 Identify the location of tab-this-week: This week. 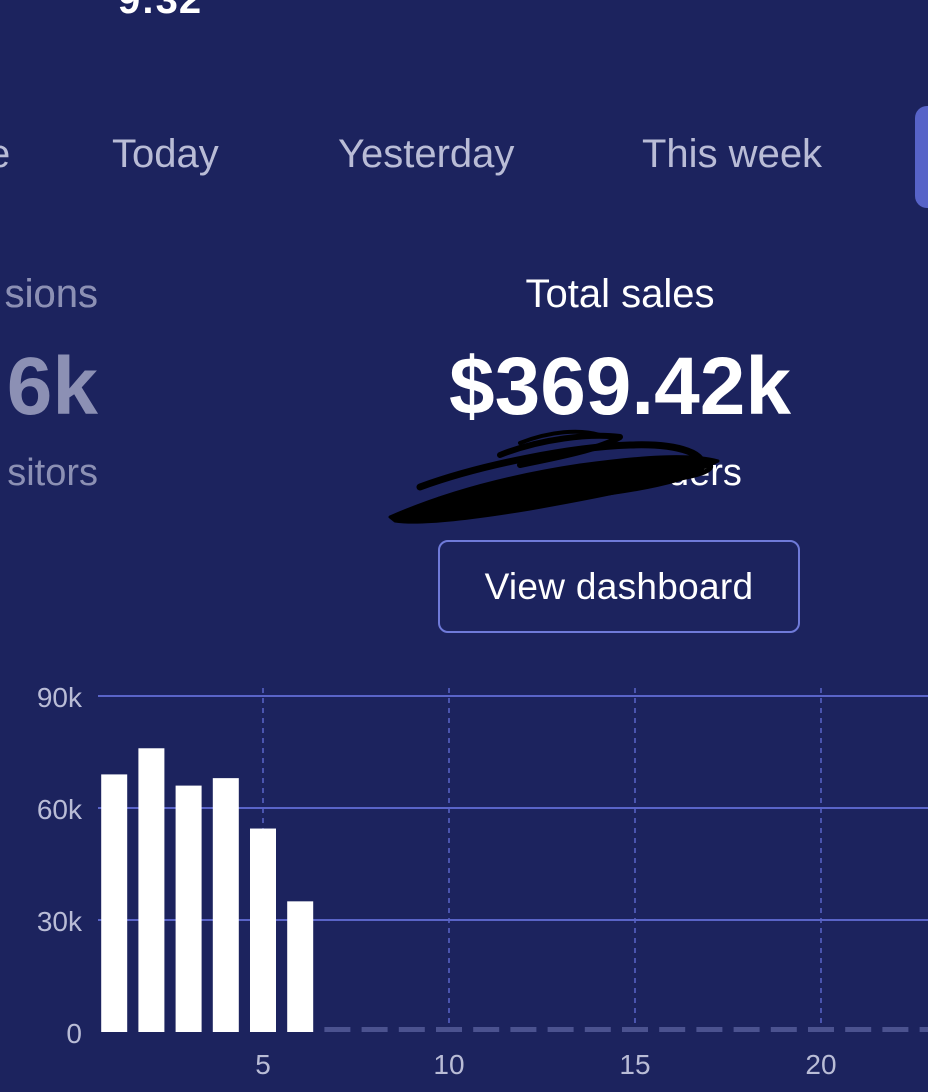
(732, 154).